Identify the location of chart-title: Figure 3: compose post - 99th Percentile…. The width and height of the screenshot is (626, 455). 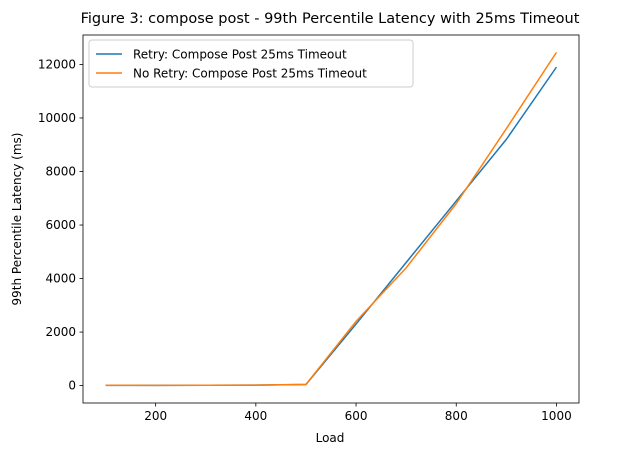
(330, 19).